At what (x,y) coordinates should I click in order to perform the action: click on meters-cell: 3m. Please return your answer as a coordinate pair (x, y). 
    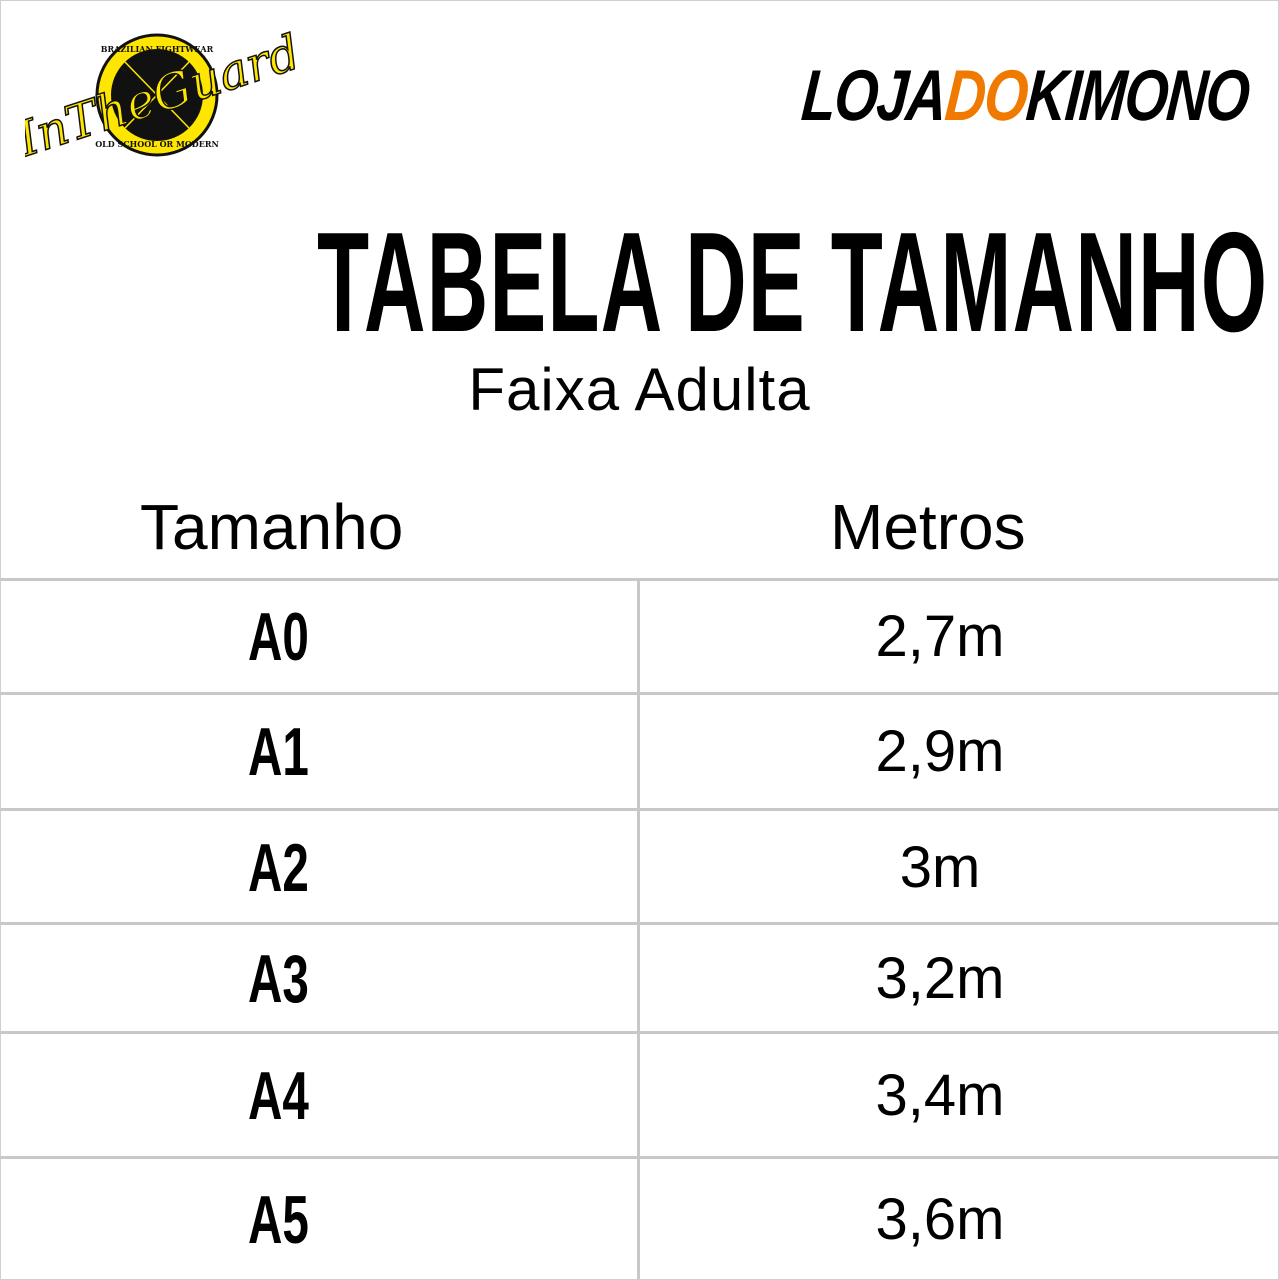
    Looking at the image, I should click on (940, 867).